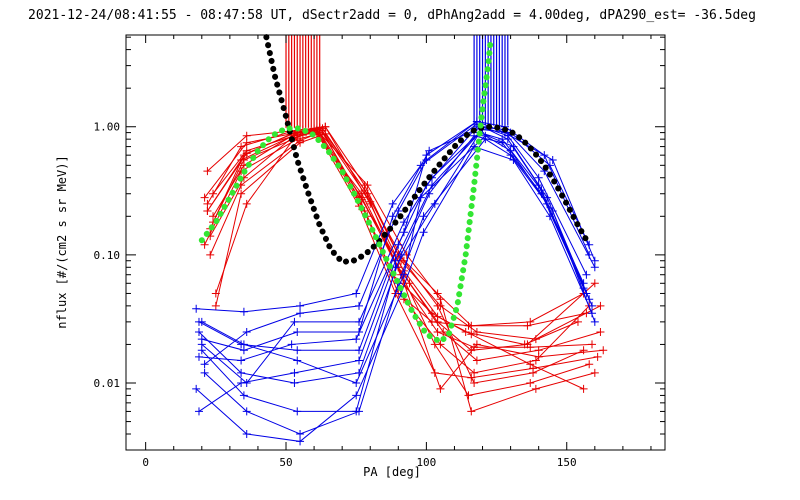 The height and width of the screenshot is (500, 800). Describe the element at coordinates (107, 127) in the screenshot. I see `y-tick-label: 1.00` at that location.